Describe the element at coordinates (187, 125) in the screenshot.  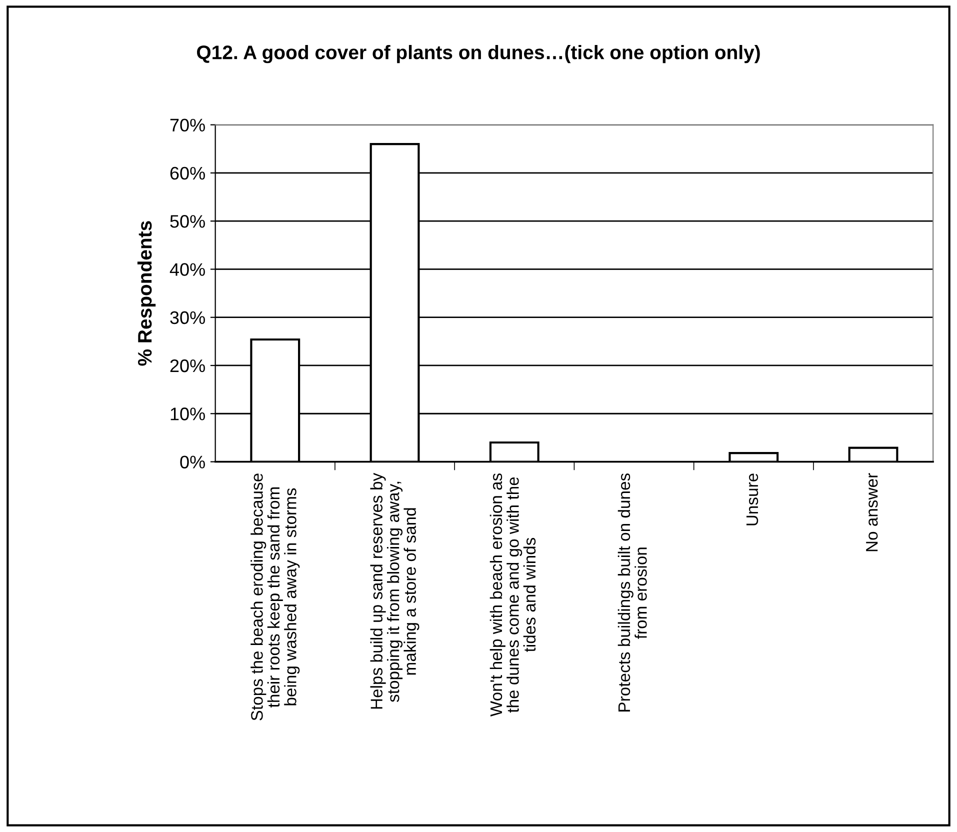
I see `y-tick-label: 70%` at that location.